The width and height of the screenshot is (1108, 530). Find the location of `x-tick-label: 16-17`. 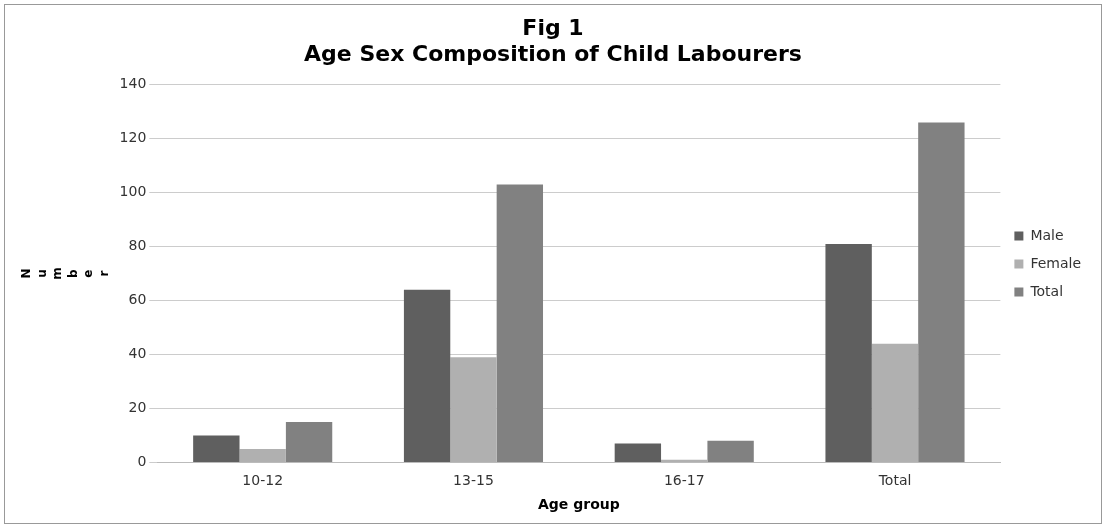

x-tick-label: 16-17 is located at coordinates (684, 480).